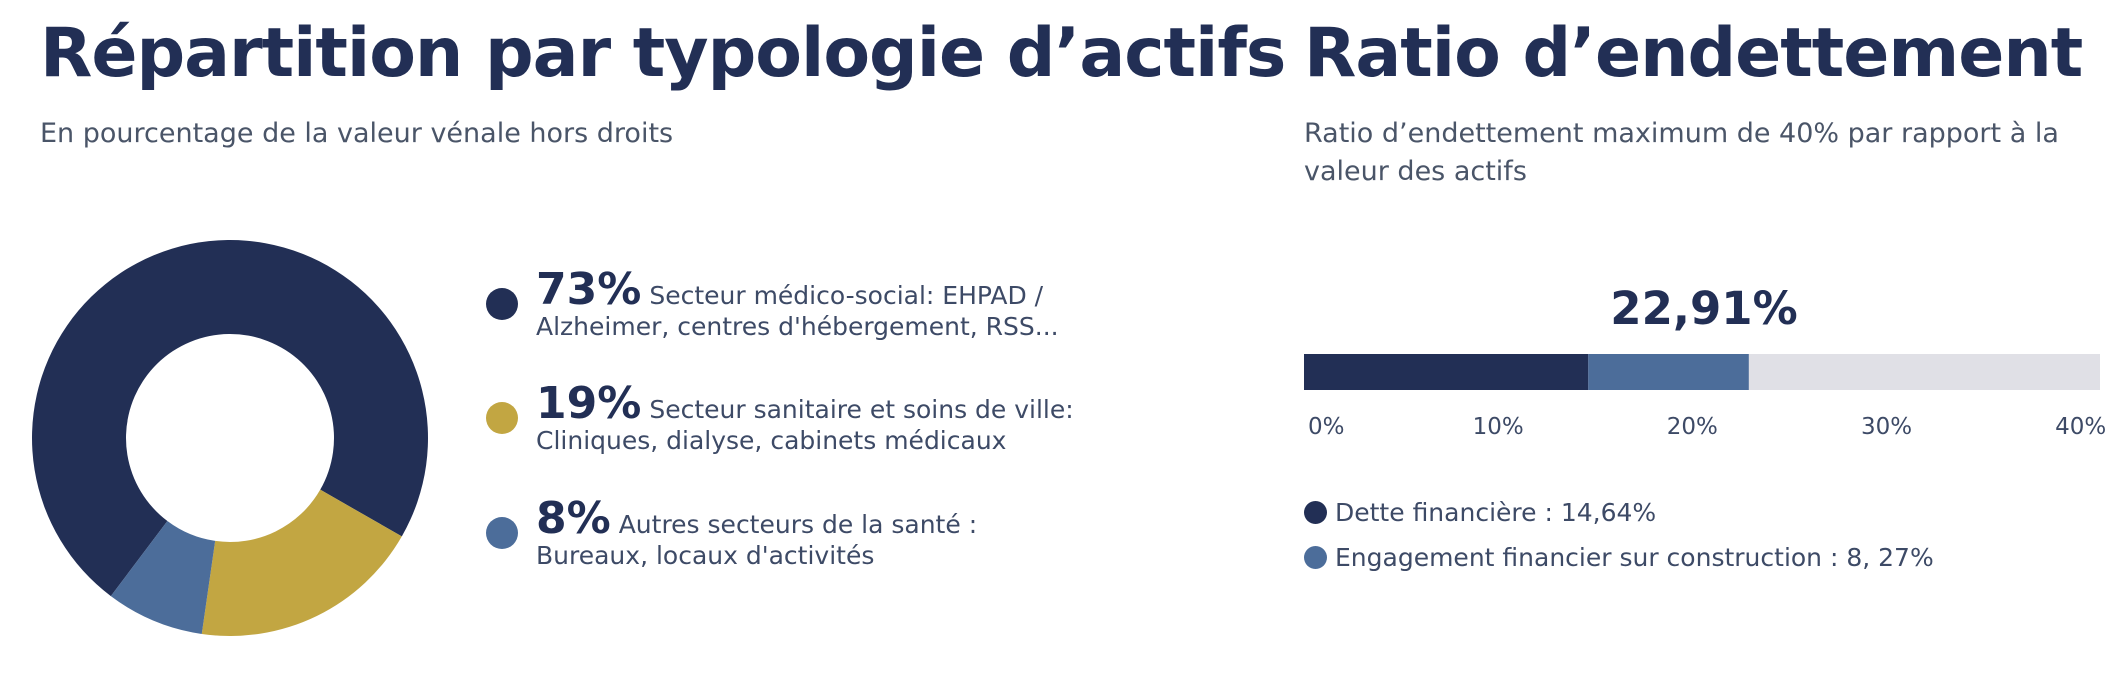  Describe the element at coordinates (1668, 372) in the screenshot. I see `bar-segment-engagement-construction` at that location.